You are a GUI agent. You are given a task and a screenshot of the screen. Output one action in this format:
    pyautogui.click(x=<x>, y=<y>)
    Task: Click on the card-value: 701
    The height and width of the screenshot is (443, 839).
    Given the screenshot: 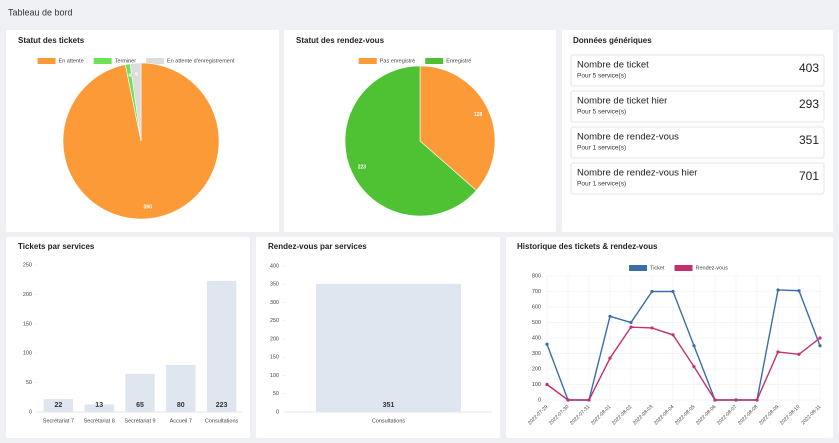 What is the action you would take?
    pyautogui.click(x=809, y=176)
    